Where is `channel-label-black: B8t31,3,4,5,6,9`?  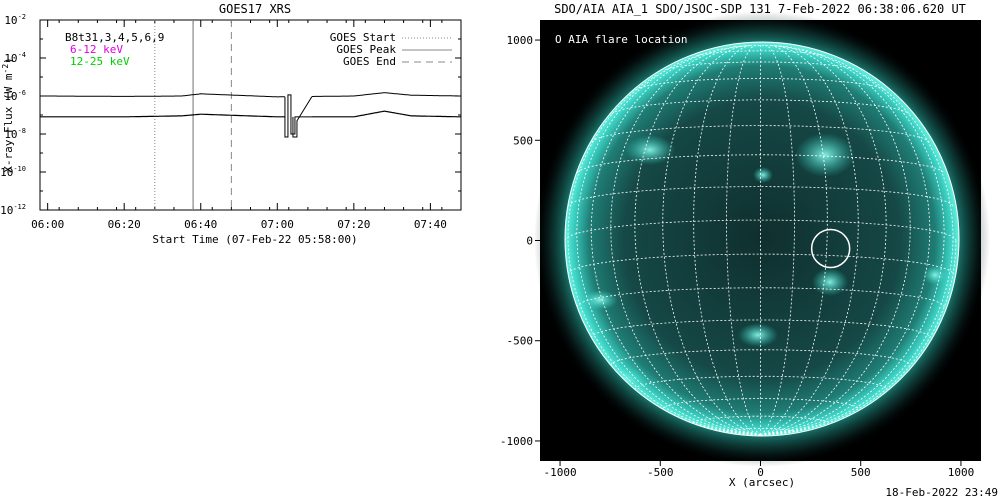 channel-label-black: B8t31,3,4,5,6,9 is located at coordinates (114, 37).